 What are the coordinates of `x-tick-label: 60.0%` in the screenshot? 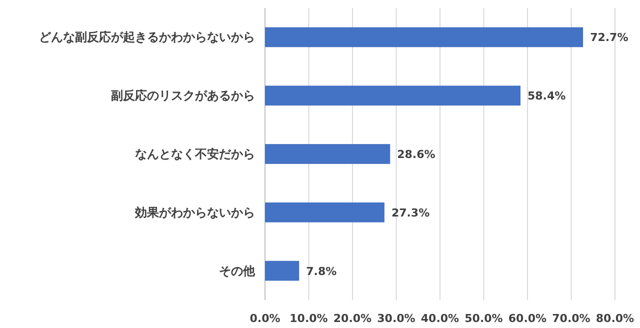 It's located at (527, 318).